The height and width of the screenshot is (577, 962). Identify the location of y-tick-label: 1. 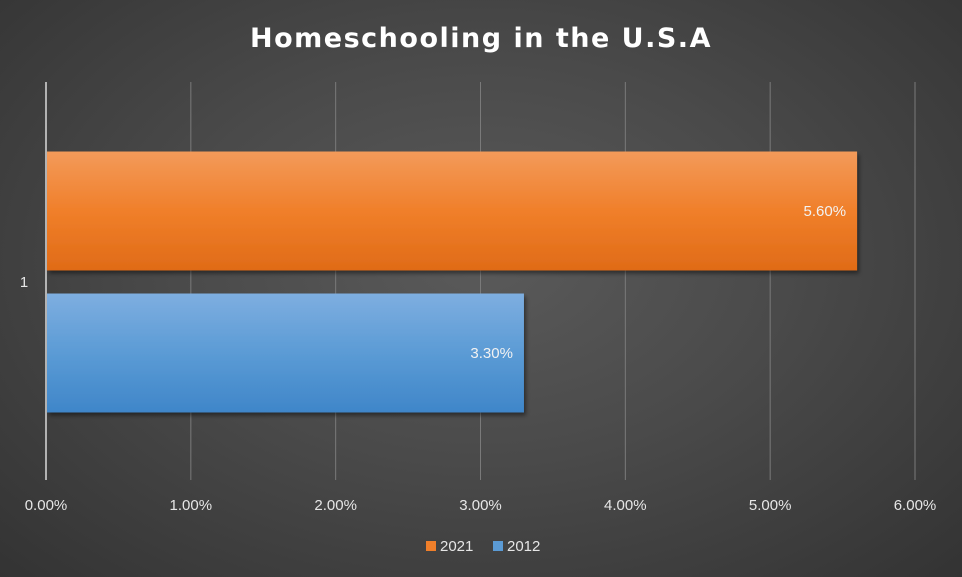
(24, 282).